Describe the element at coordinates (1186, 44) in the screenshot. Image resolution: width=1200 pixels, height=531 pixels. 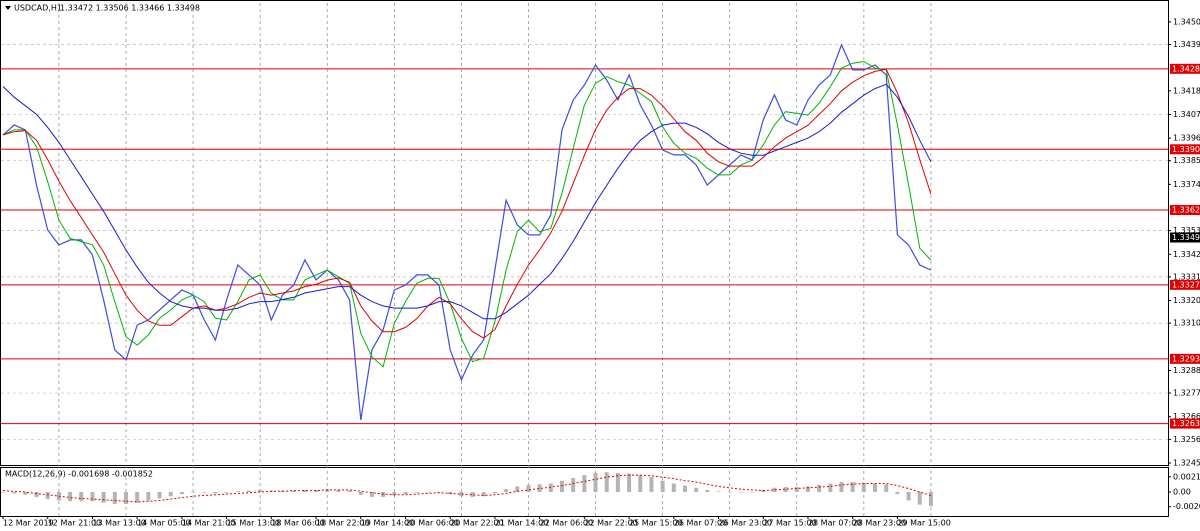
I see `y-tick-label: 1.34395` at that location.